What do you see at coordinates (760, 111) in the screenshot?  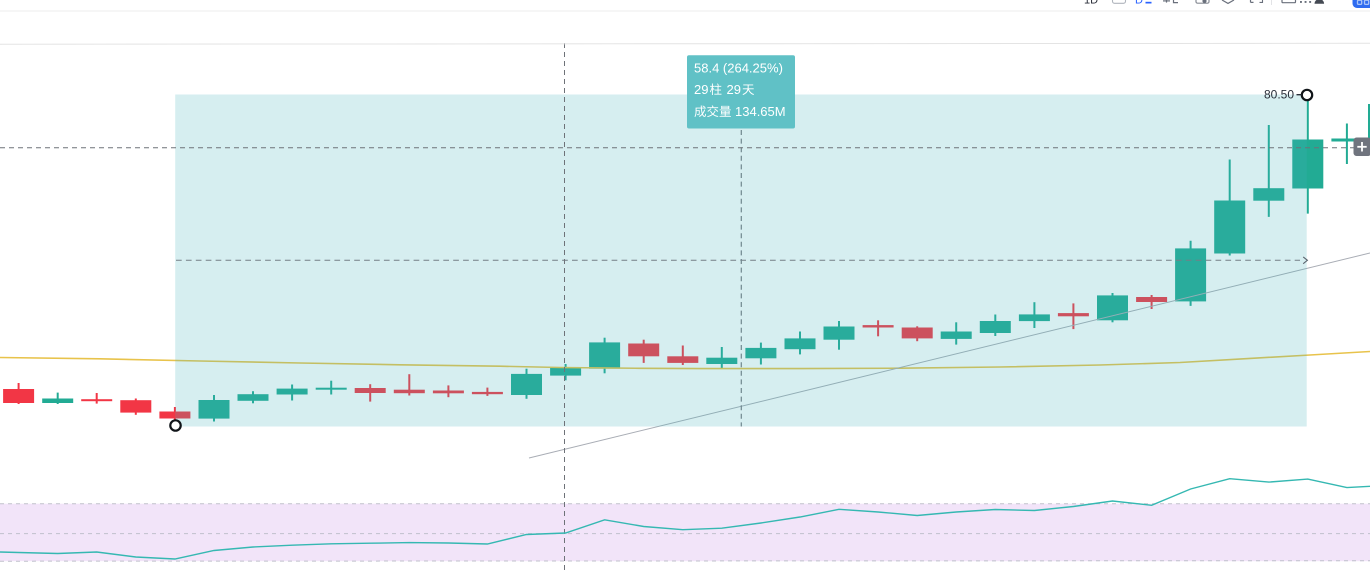 I see `svg-text: 134.65M` at bounding box center [760, 111].